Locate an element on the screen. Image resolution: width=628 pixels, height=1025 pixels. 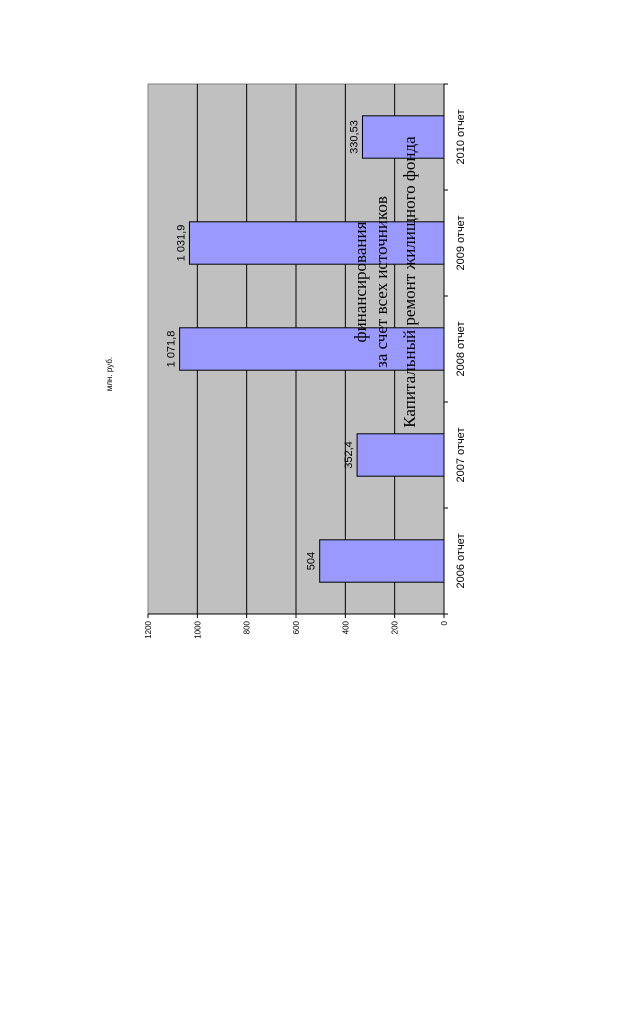
y-tick-label: 200 is located at coordinates (395, 627).